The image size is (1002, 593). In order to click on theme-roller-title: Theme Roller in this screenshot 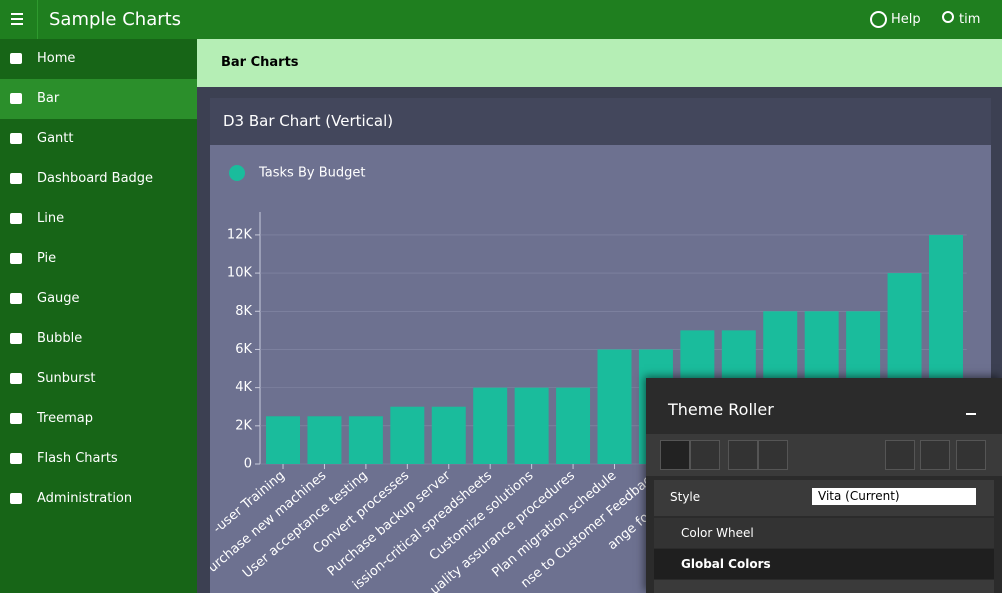, I will do `click(721, 409)`.